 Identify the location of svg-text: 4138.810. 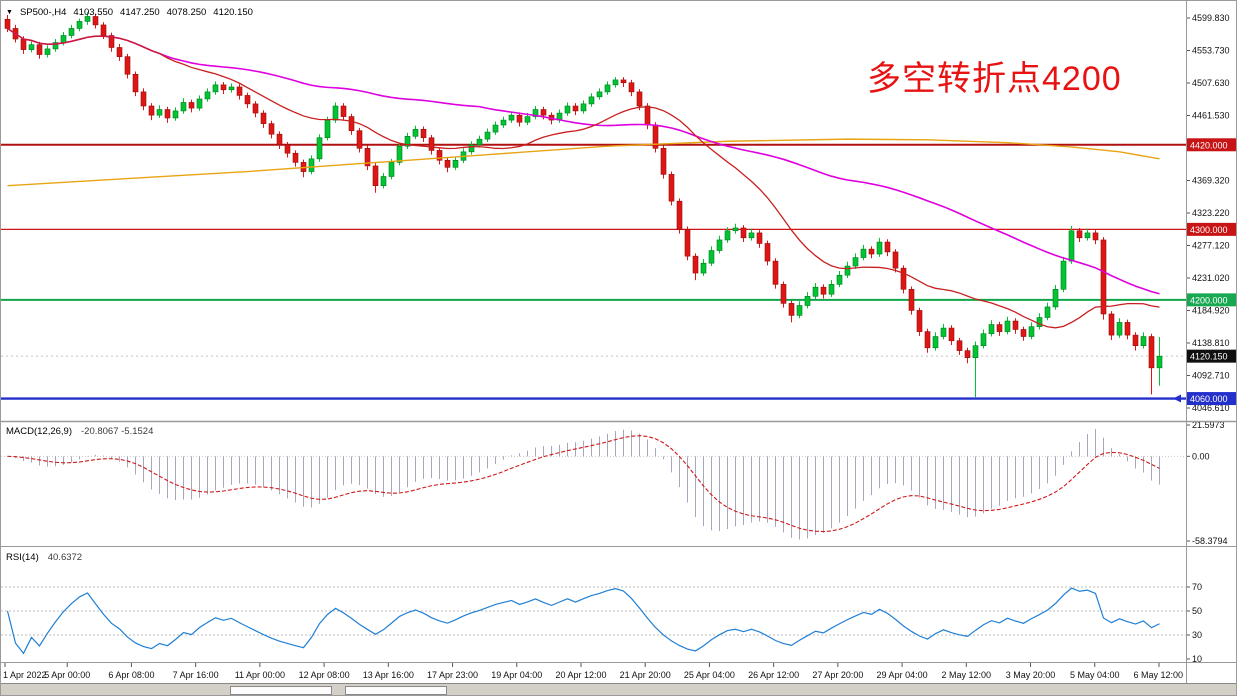
(1211, 343).